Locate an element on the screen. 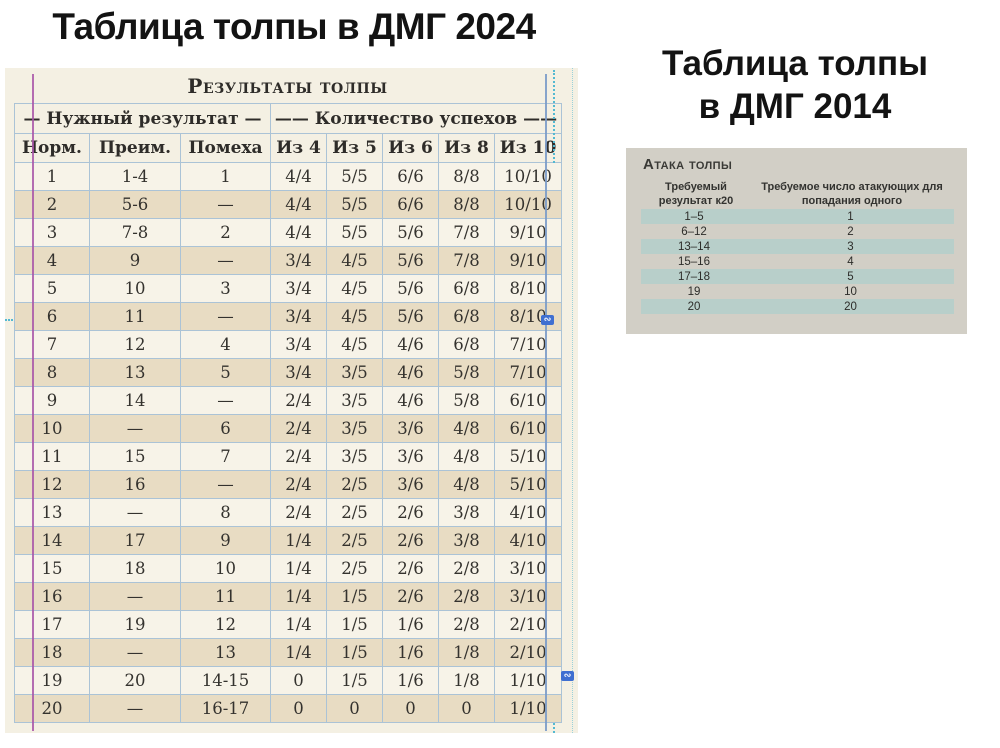  table-row: 20—16-17 0 0 0 0 1/10 is located at coordinates (288, 708).